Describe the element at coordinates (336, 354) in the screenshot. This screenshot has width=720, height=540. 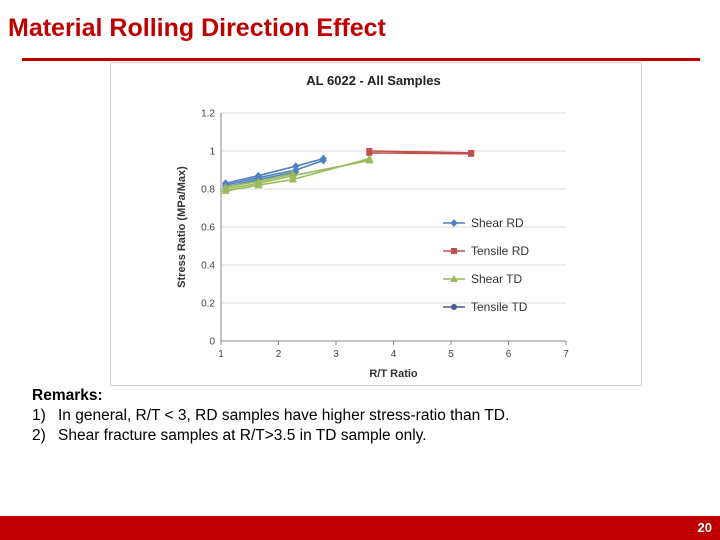
I see `x-tick-label: 3` at that location.